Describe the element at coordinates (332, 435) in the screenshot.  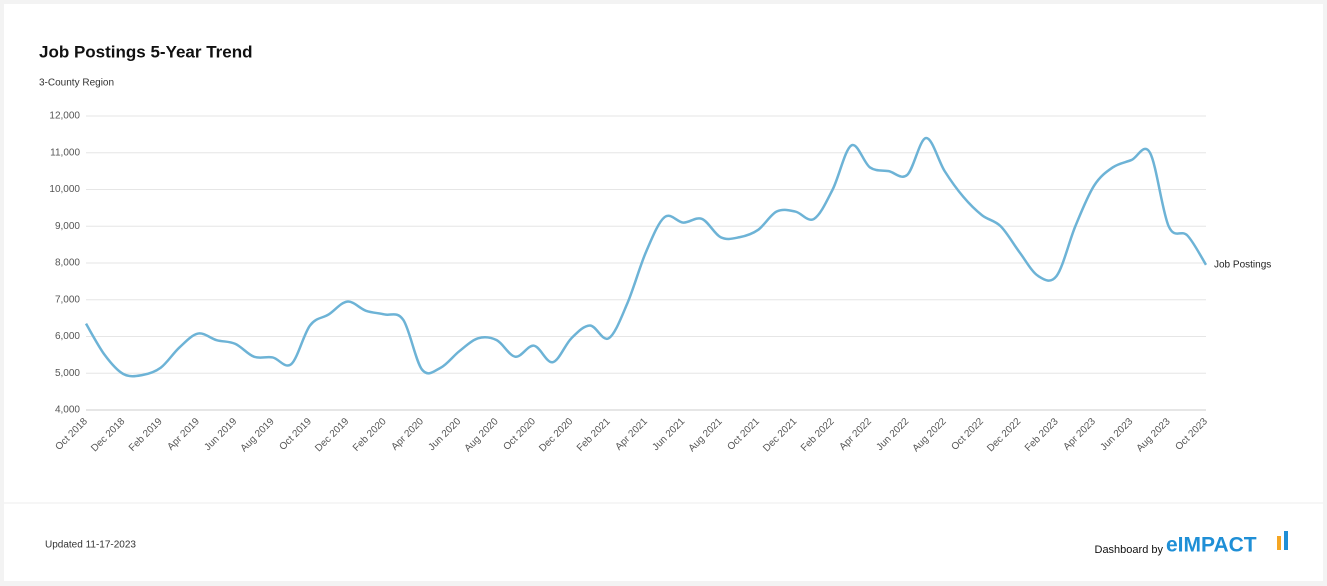
I see `x-tick-label: Dec 2019` at that location.